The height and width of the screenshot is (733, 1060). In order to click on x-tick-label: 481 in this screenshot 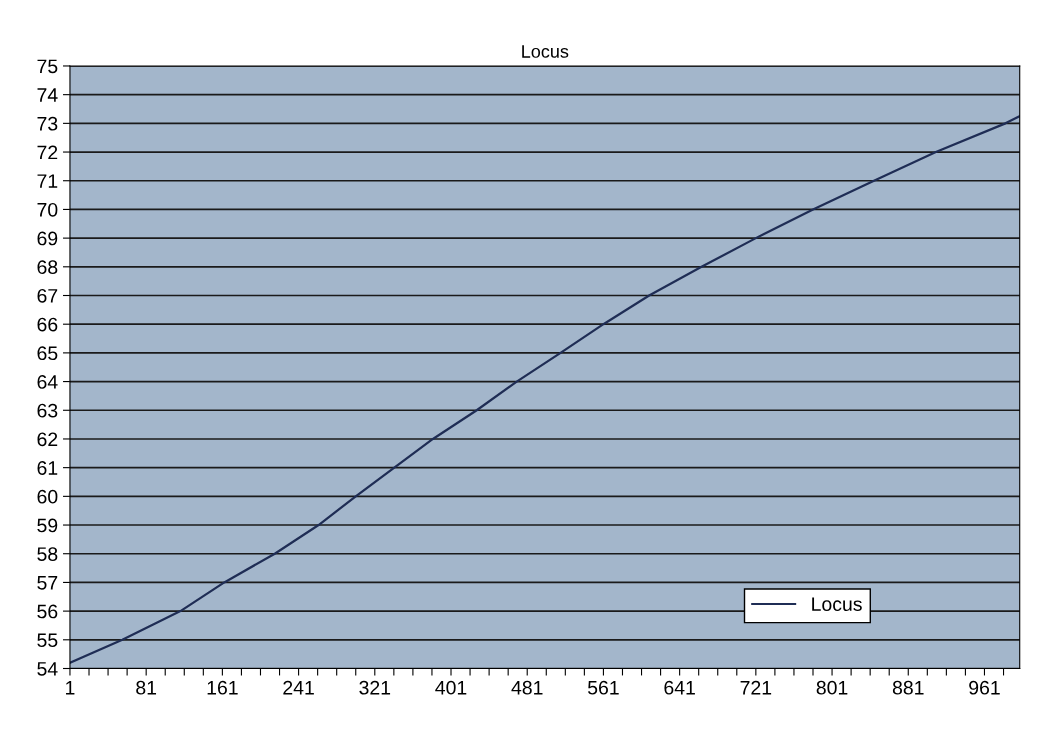, I will do `click(527, 687)`.